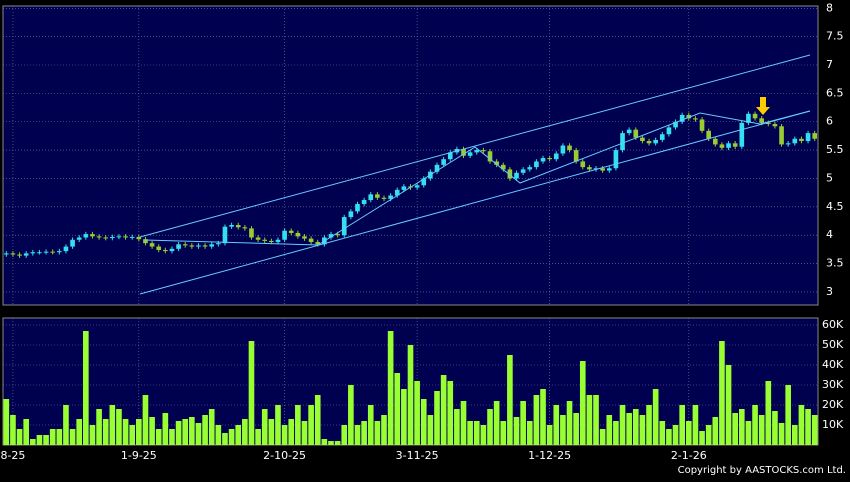  What do you see at coordinates (763, 106) in the screenshot?
I see `signal-arrow` at bounding box center [763, 106].